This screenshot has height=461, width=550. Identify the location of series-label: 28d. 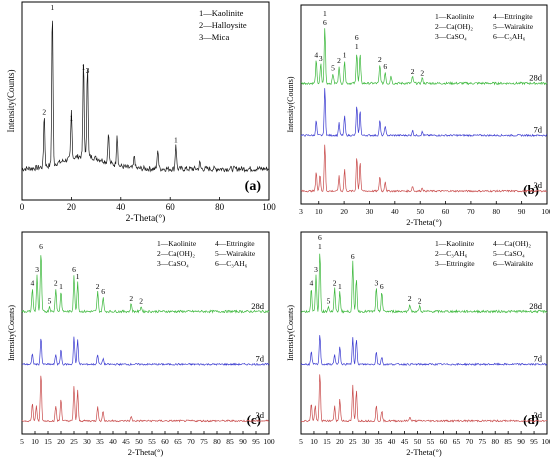
(536, 306).